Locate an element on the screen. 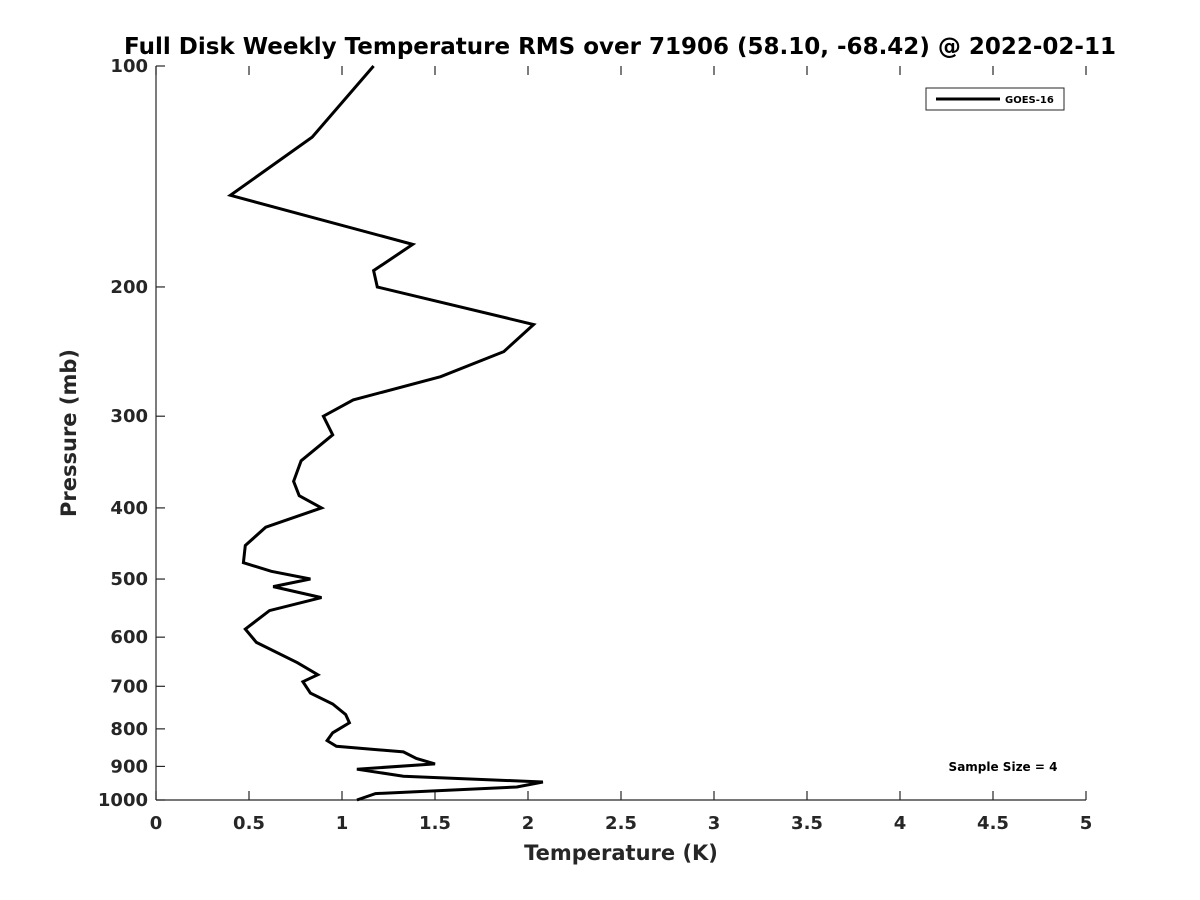 Image resolution: width=1200 pixels, height=900 pixels. y-axis-ticks: 100 200 300 400 500 600 700 800 900 1000 is located at coordinates (131, 433).